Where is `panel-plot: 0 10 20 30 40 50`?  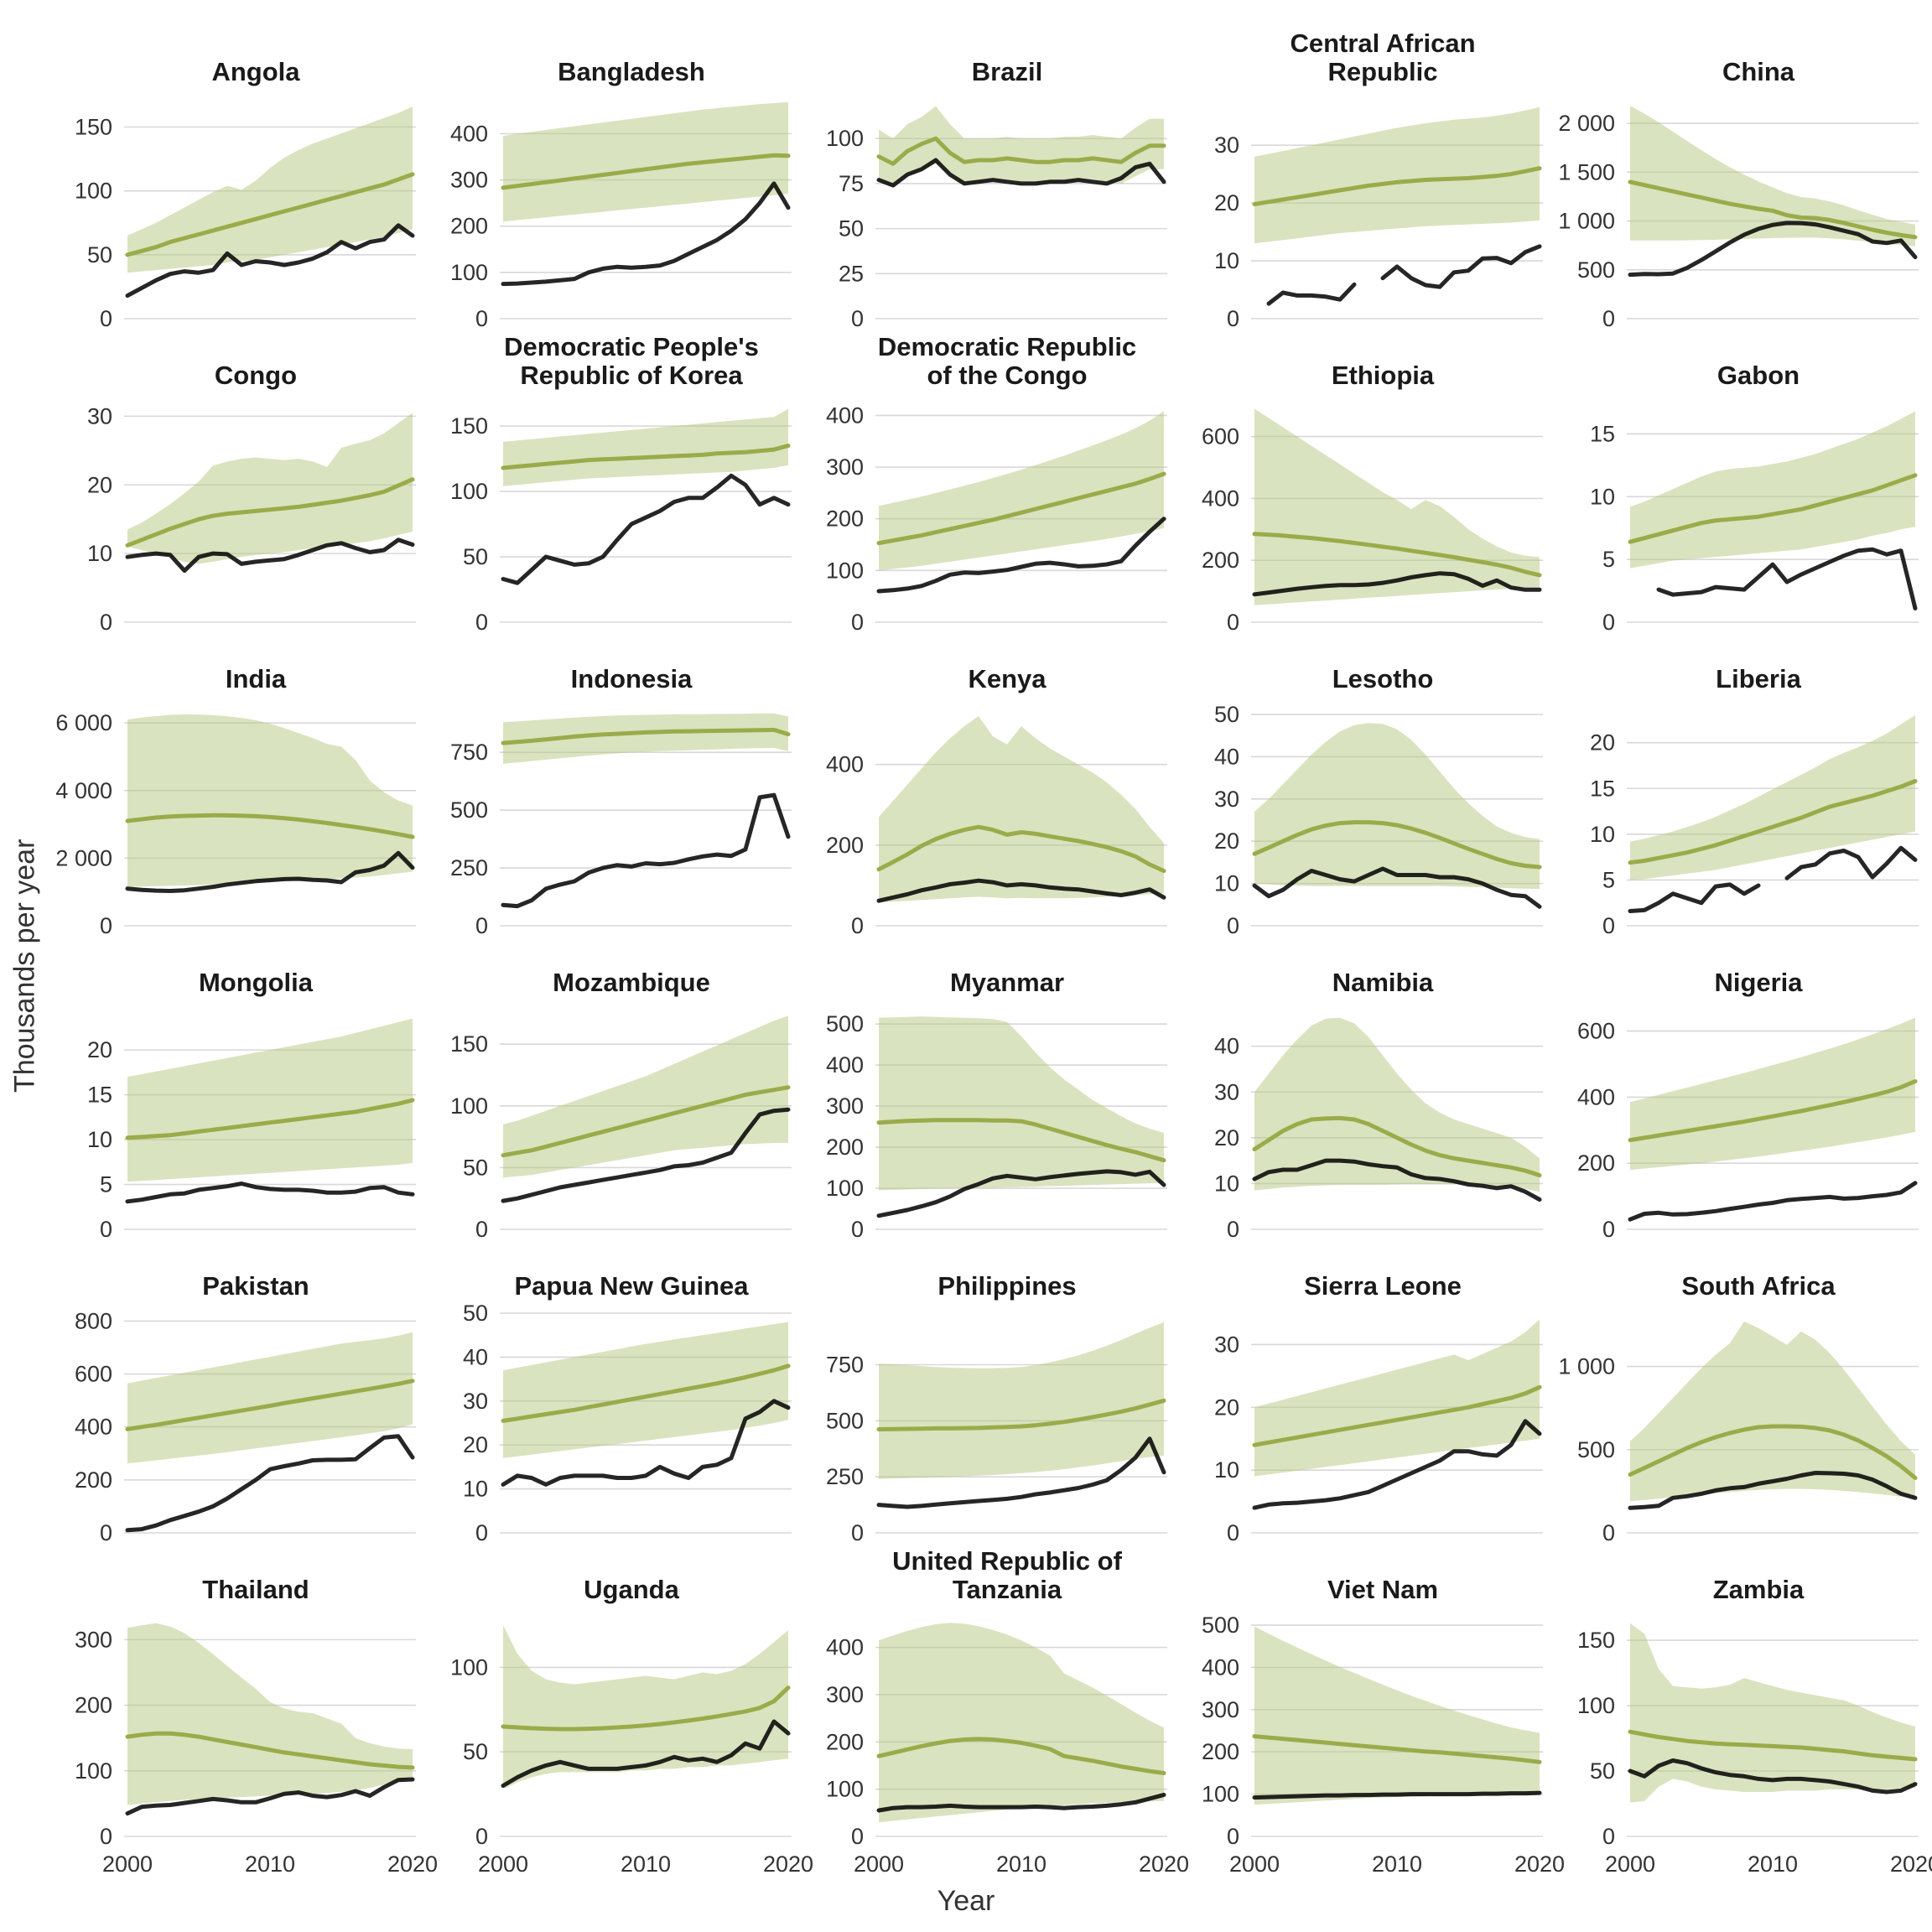 panel-plot: 0 10 20 30 40 50 is located at coordinates (1378, 820).